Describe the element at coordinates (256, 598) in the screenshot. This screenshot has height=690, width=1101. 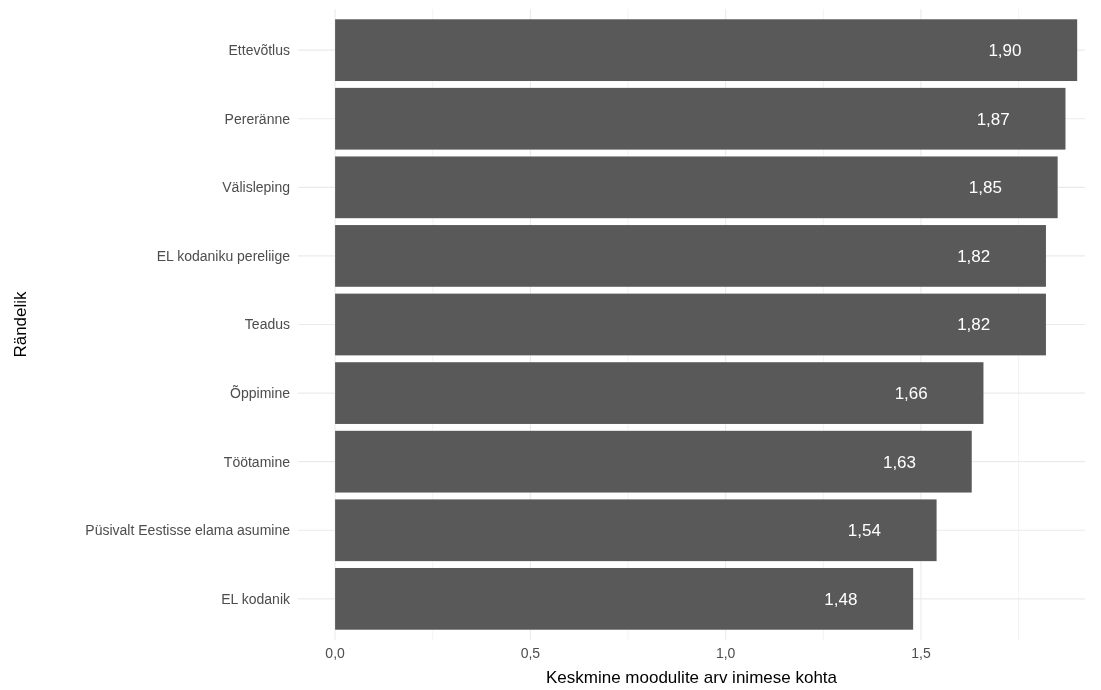
I see `y-tick-label: EL kodanik` at that location.